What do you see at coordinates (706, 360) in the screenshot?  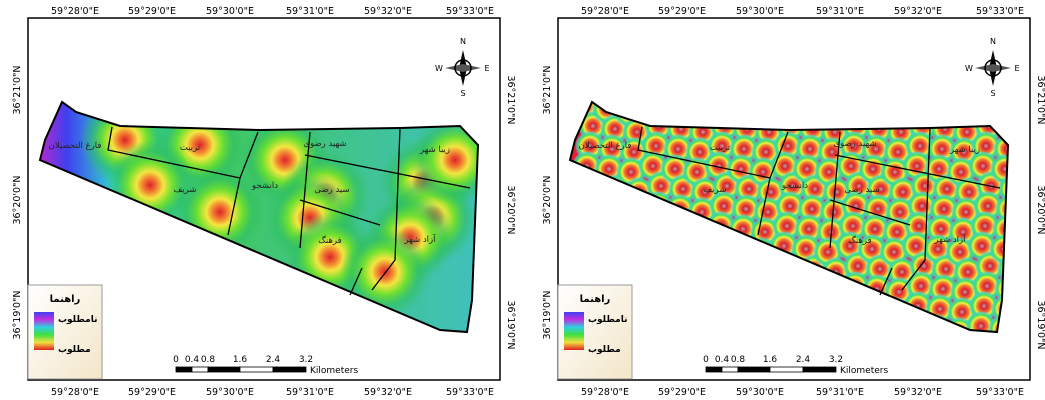 I see `scale-tick: 0` at bounding box center [706, 360].